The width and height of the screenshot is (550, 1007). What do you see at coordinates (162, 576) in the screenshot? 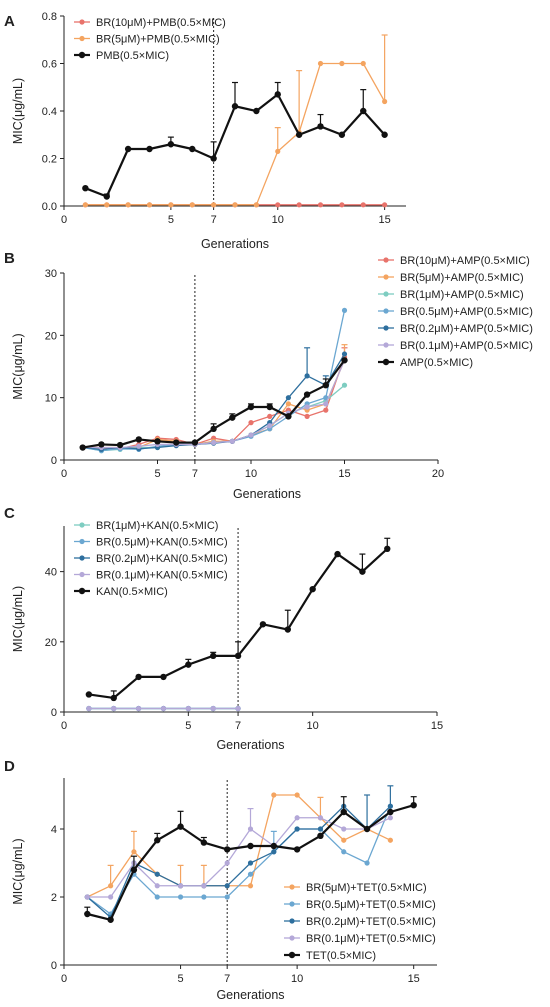
I see `legend-label: BR(0.1μM)+KAN(0.5×MIC)` at bounding box center [162, 576].